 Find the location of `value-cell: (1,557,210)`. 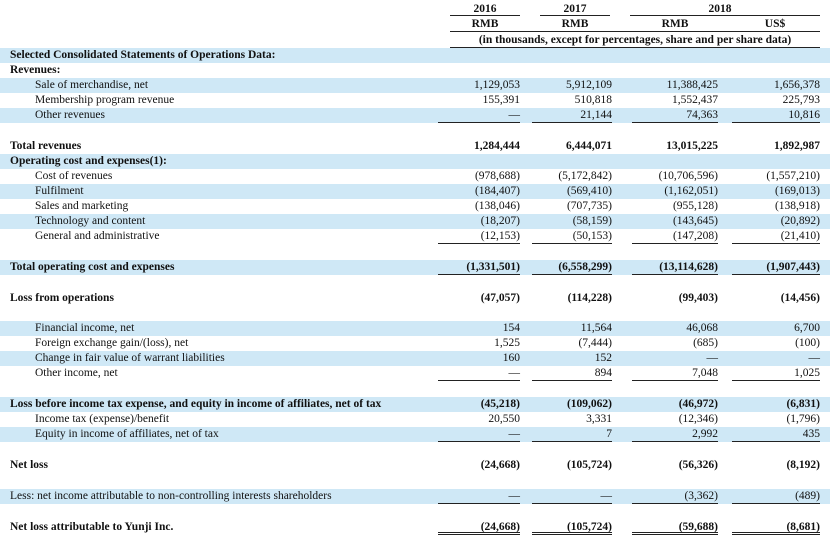

value-cell: (1,557,210) is located at coordinates (793, 176).